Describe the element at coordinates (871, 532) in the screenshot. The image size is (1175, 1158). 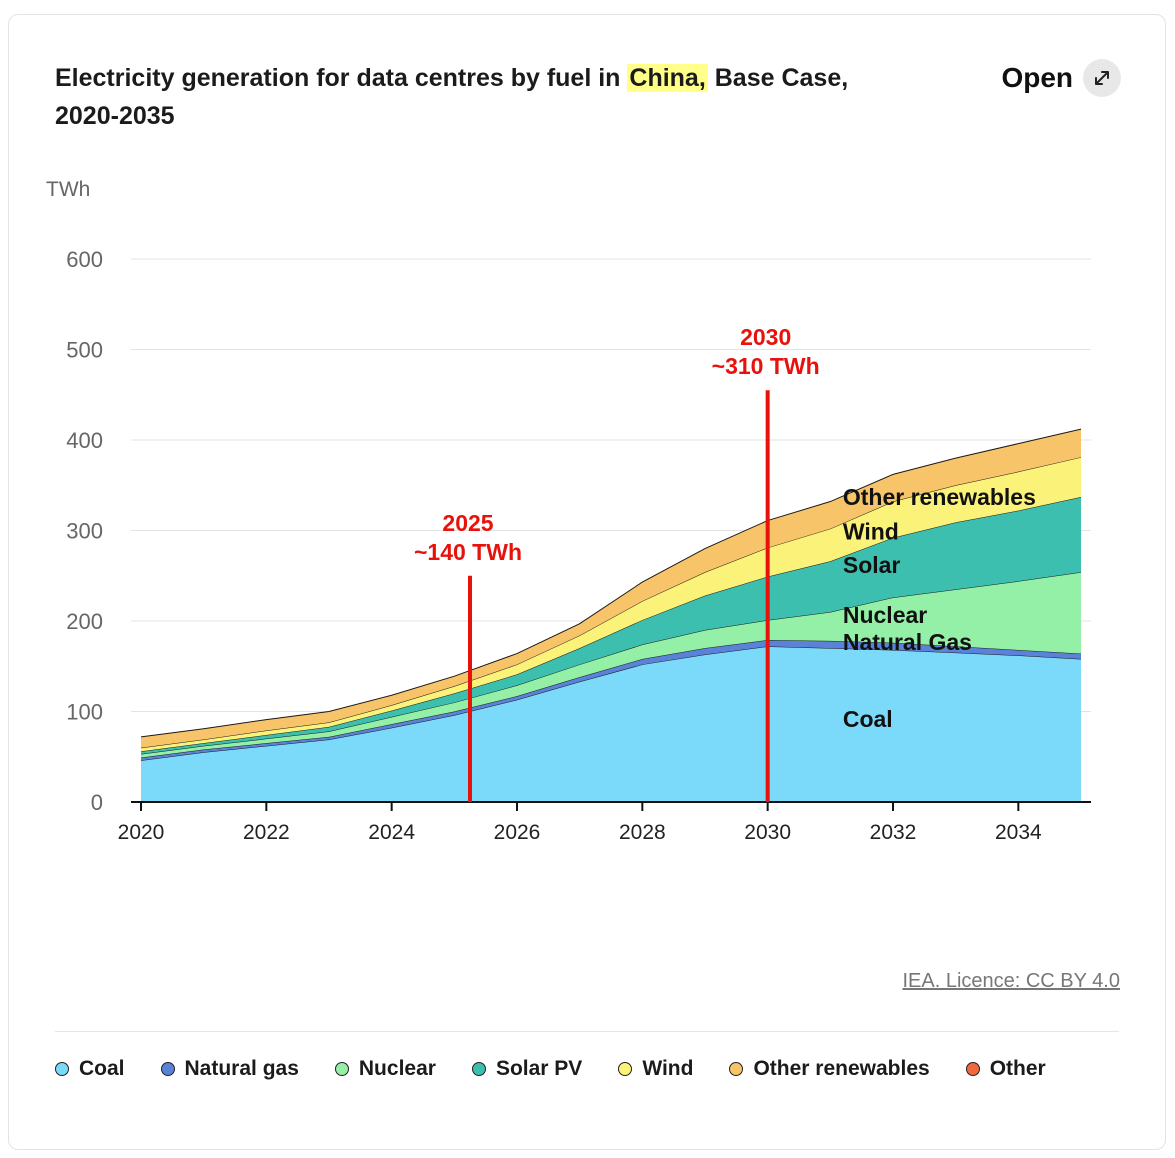
I see `series-label-wind: Wind` at that location.